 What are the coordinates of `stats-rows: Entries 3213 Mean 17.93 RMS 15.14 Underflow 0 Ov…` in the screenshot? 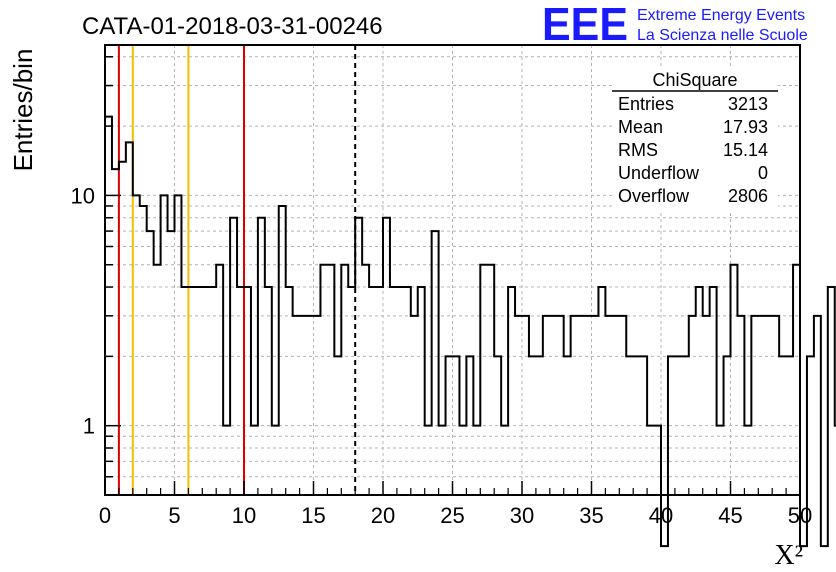 It's located at (693, 150).